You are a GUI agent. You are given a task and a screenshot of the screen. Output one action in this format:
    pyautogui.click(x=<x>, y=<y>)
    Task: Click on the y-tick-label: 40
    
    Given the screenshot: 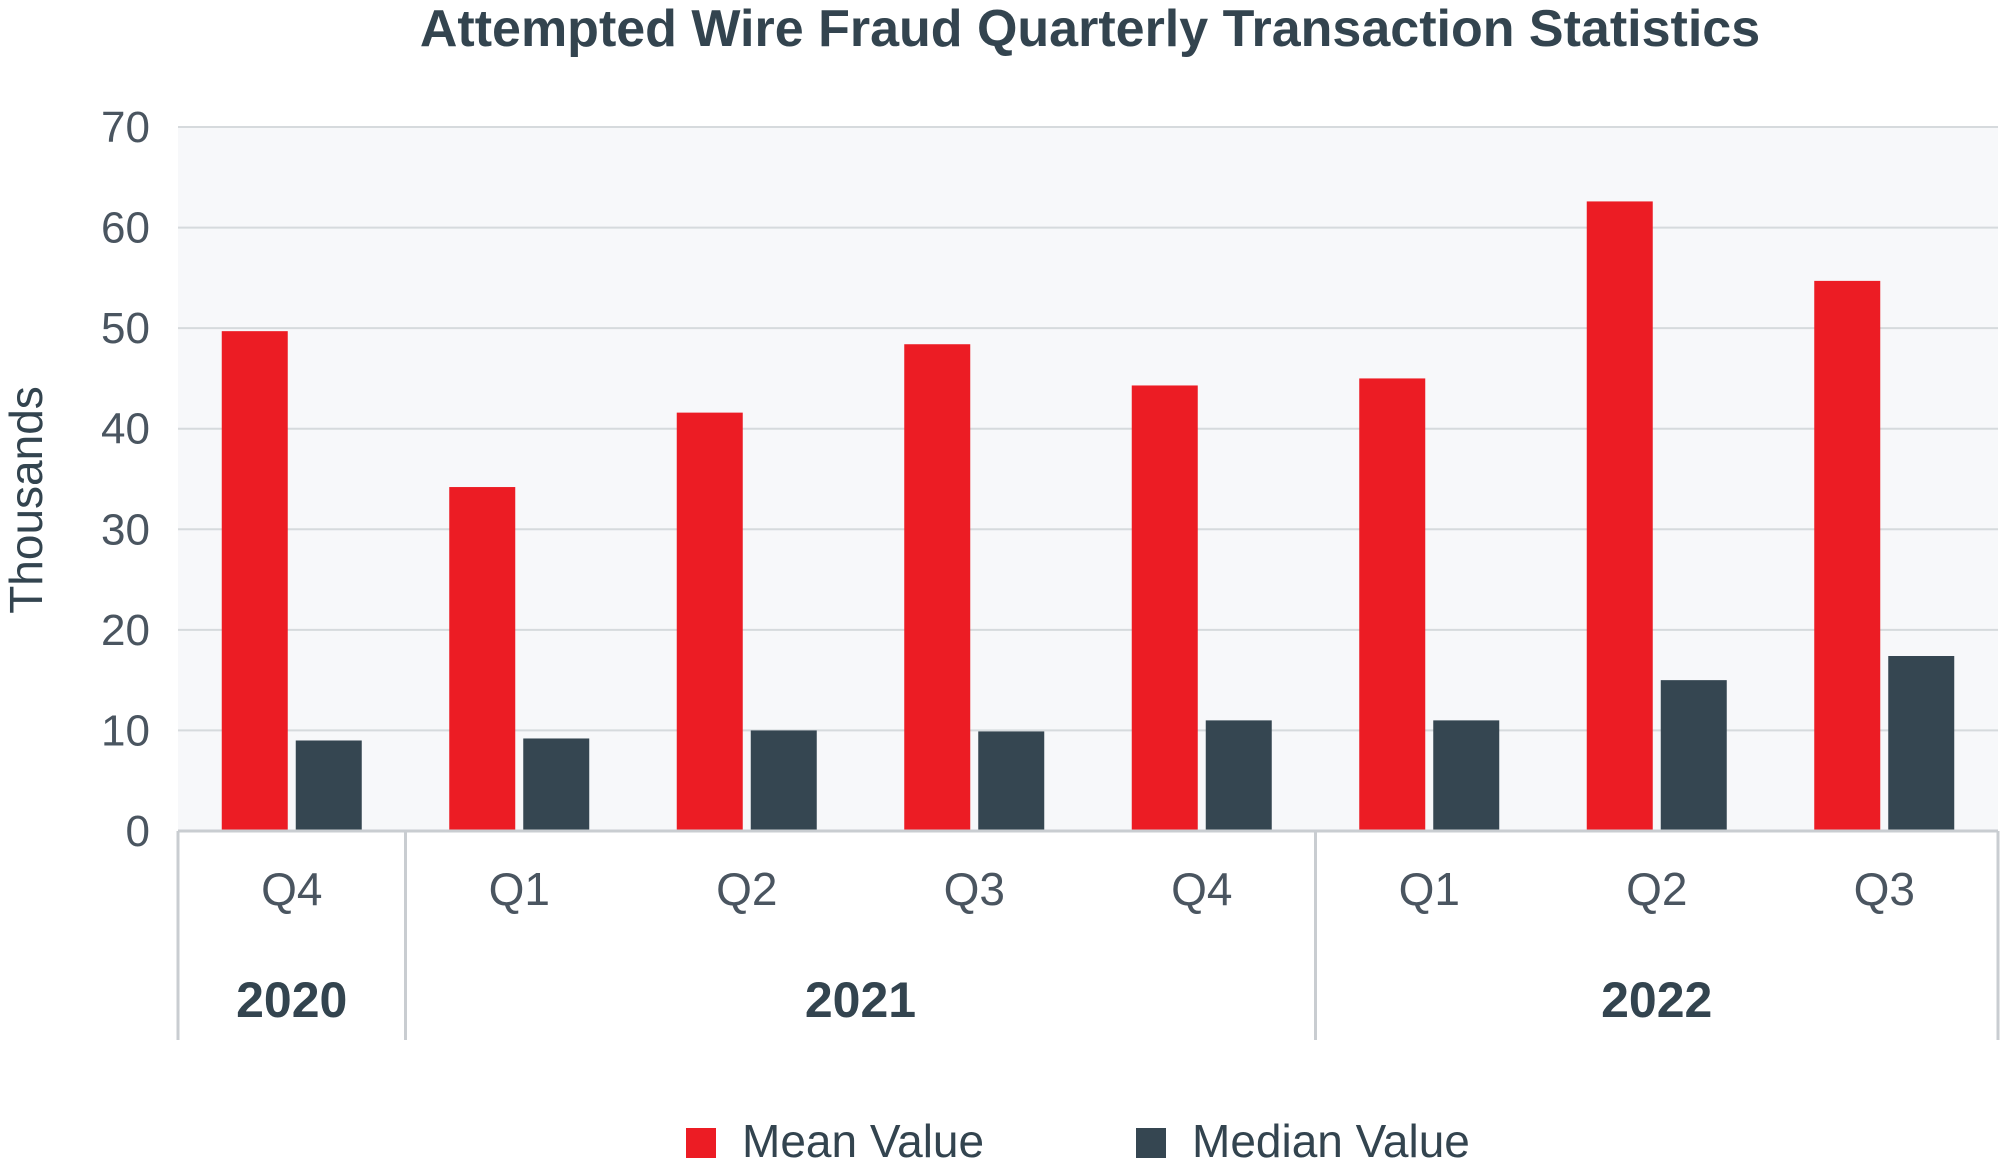 What is the action you would take?
    pyautogui.click(x=125, y=429)
    